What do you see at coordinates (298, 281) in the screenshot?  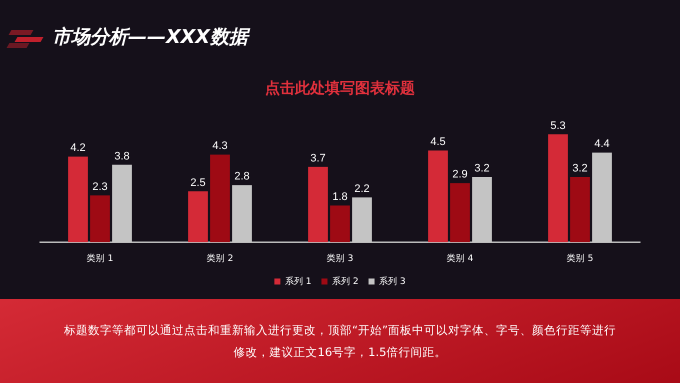 I see `legend-label: 系列 1` at bounding box center [298, 281].